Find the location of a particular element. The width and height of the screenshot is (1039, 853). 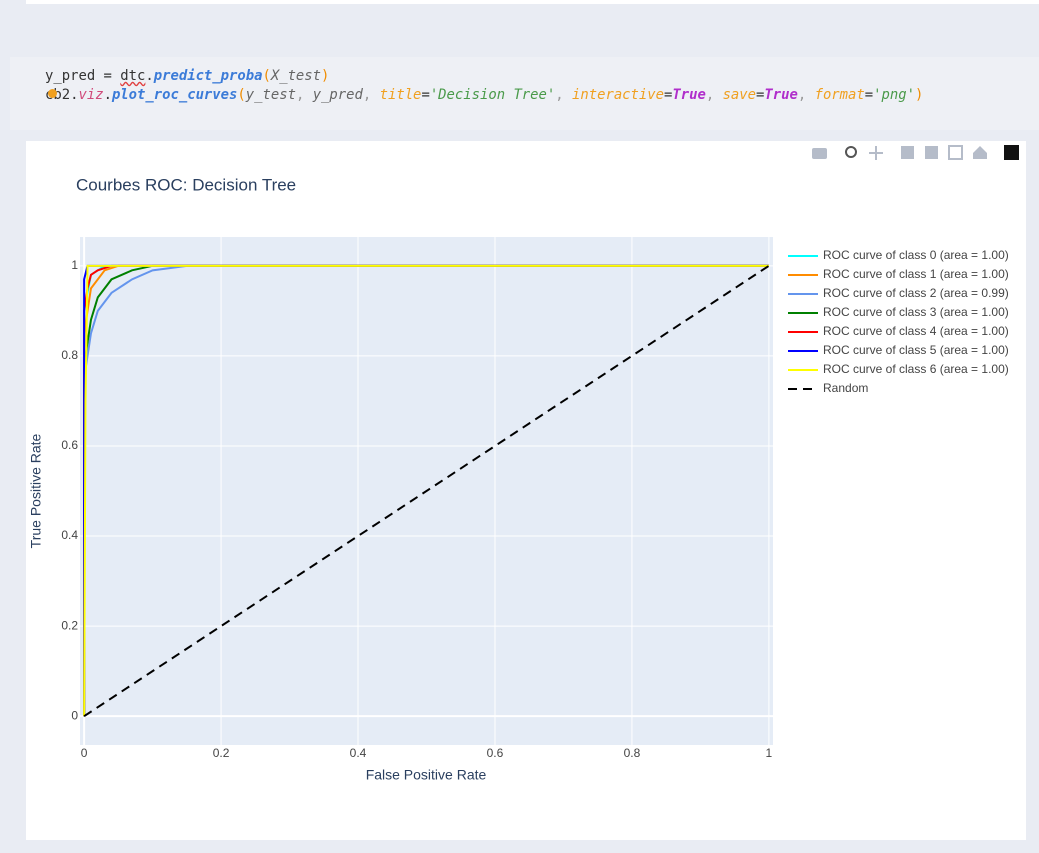

legend-label: ROC curve of class 3 (area = 1.00) is located at coordinates (916, 312).